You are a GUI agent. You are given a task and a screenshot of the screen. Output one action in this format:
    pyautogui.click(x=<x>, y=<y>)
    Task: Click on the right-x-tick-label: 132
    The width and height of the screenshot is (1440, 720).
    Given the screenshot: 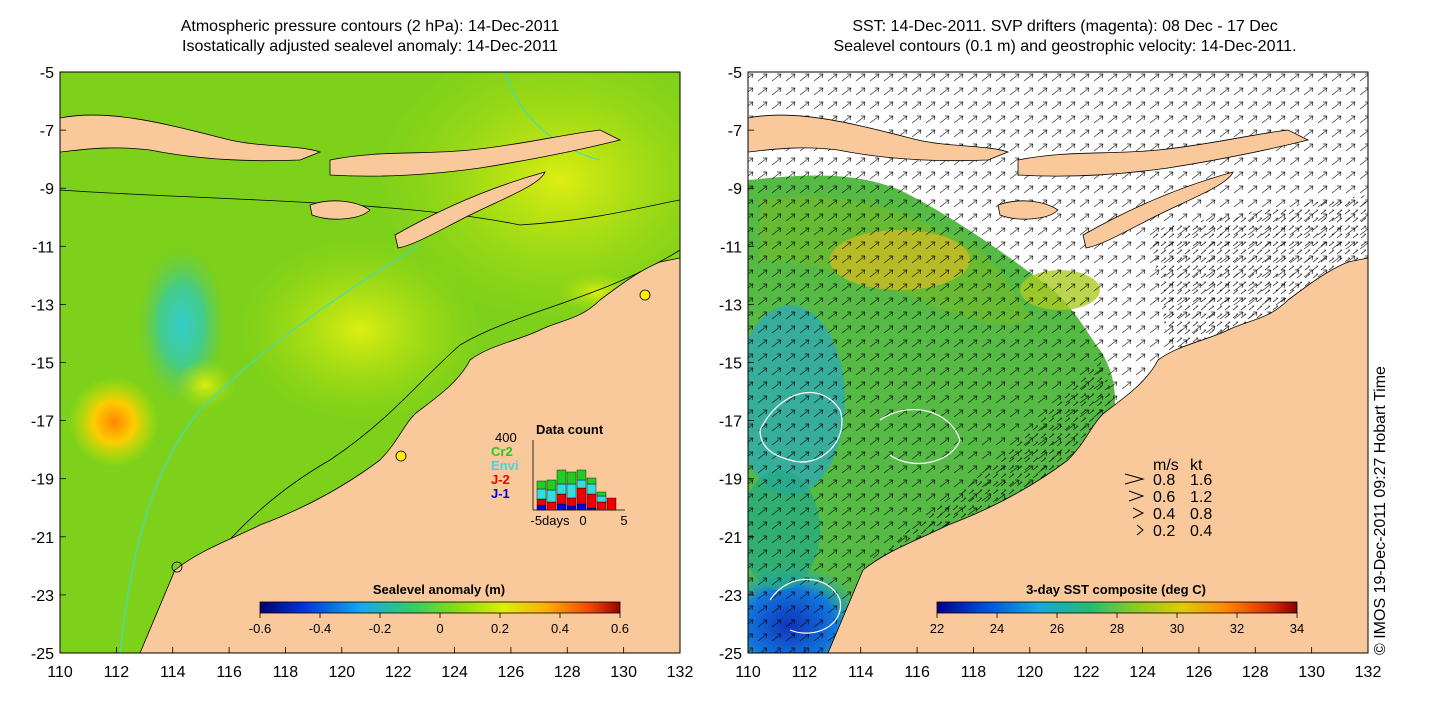 What is the action you would take?
    pyautogui.click(x=1368, y=672)
    